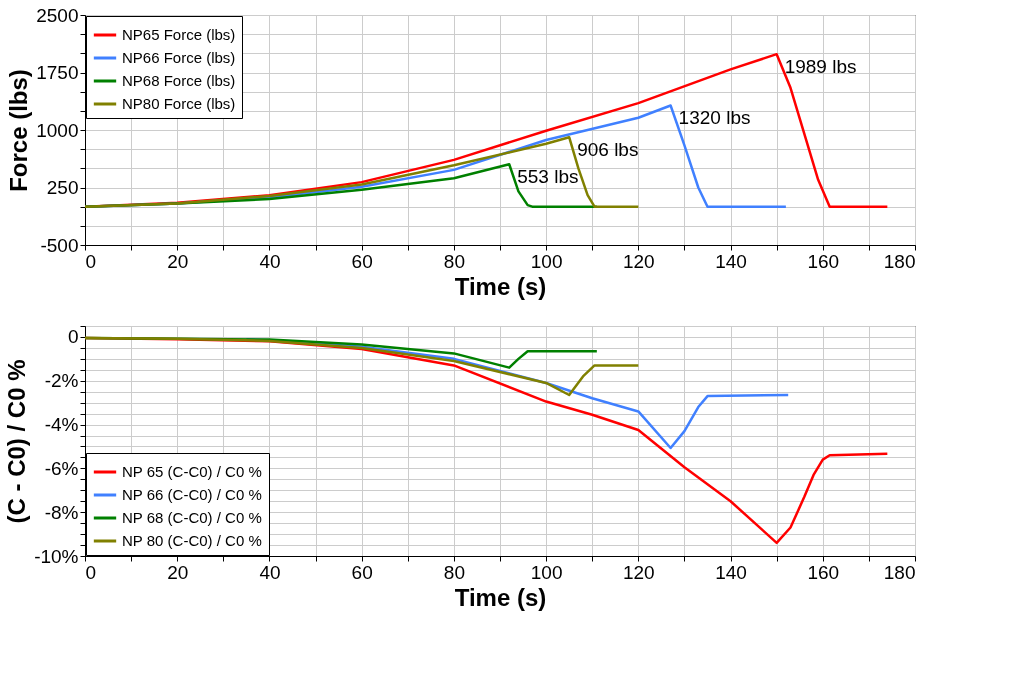  Describe the element at coordinates (179, 34) in the screenshot. I see `legend-label: NP65 Force (lbs)` at that location.